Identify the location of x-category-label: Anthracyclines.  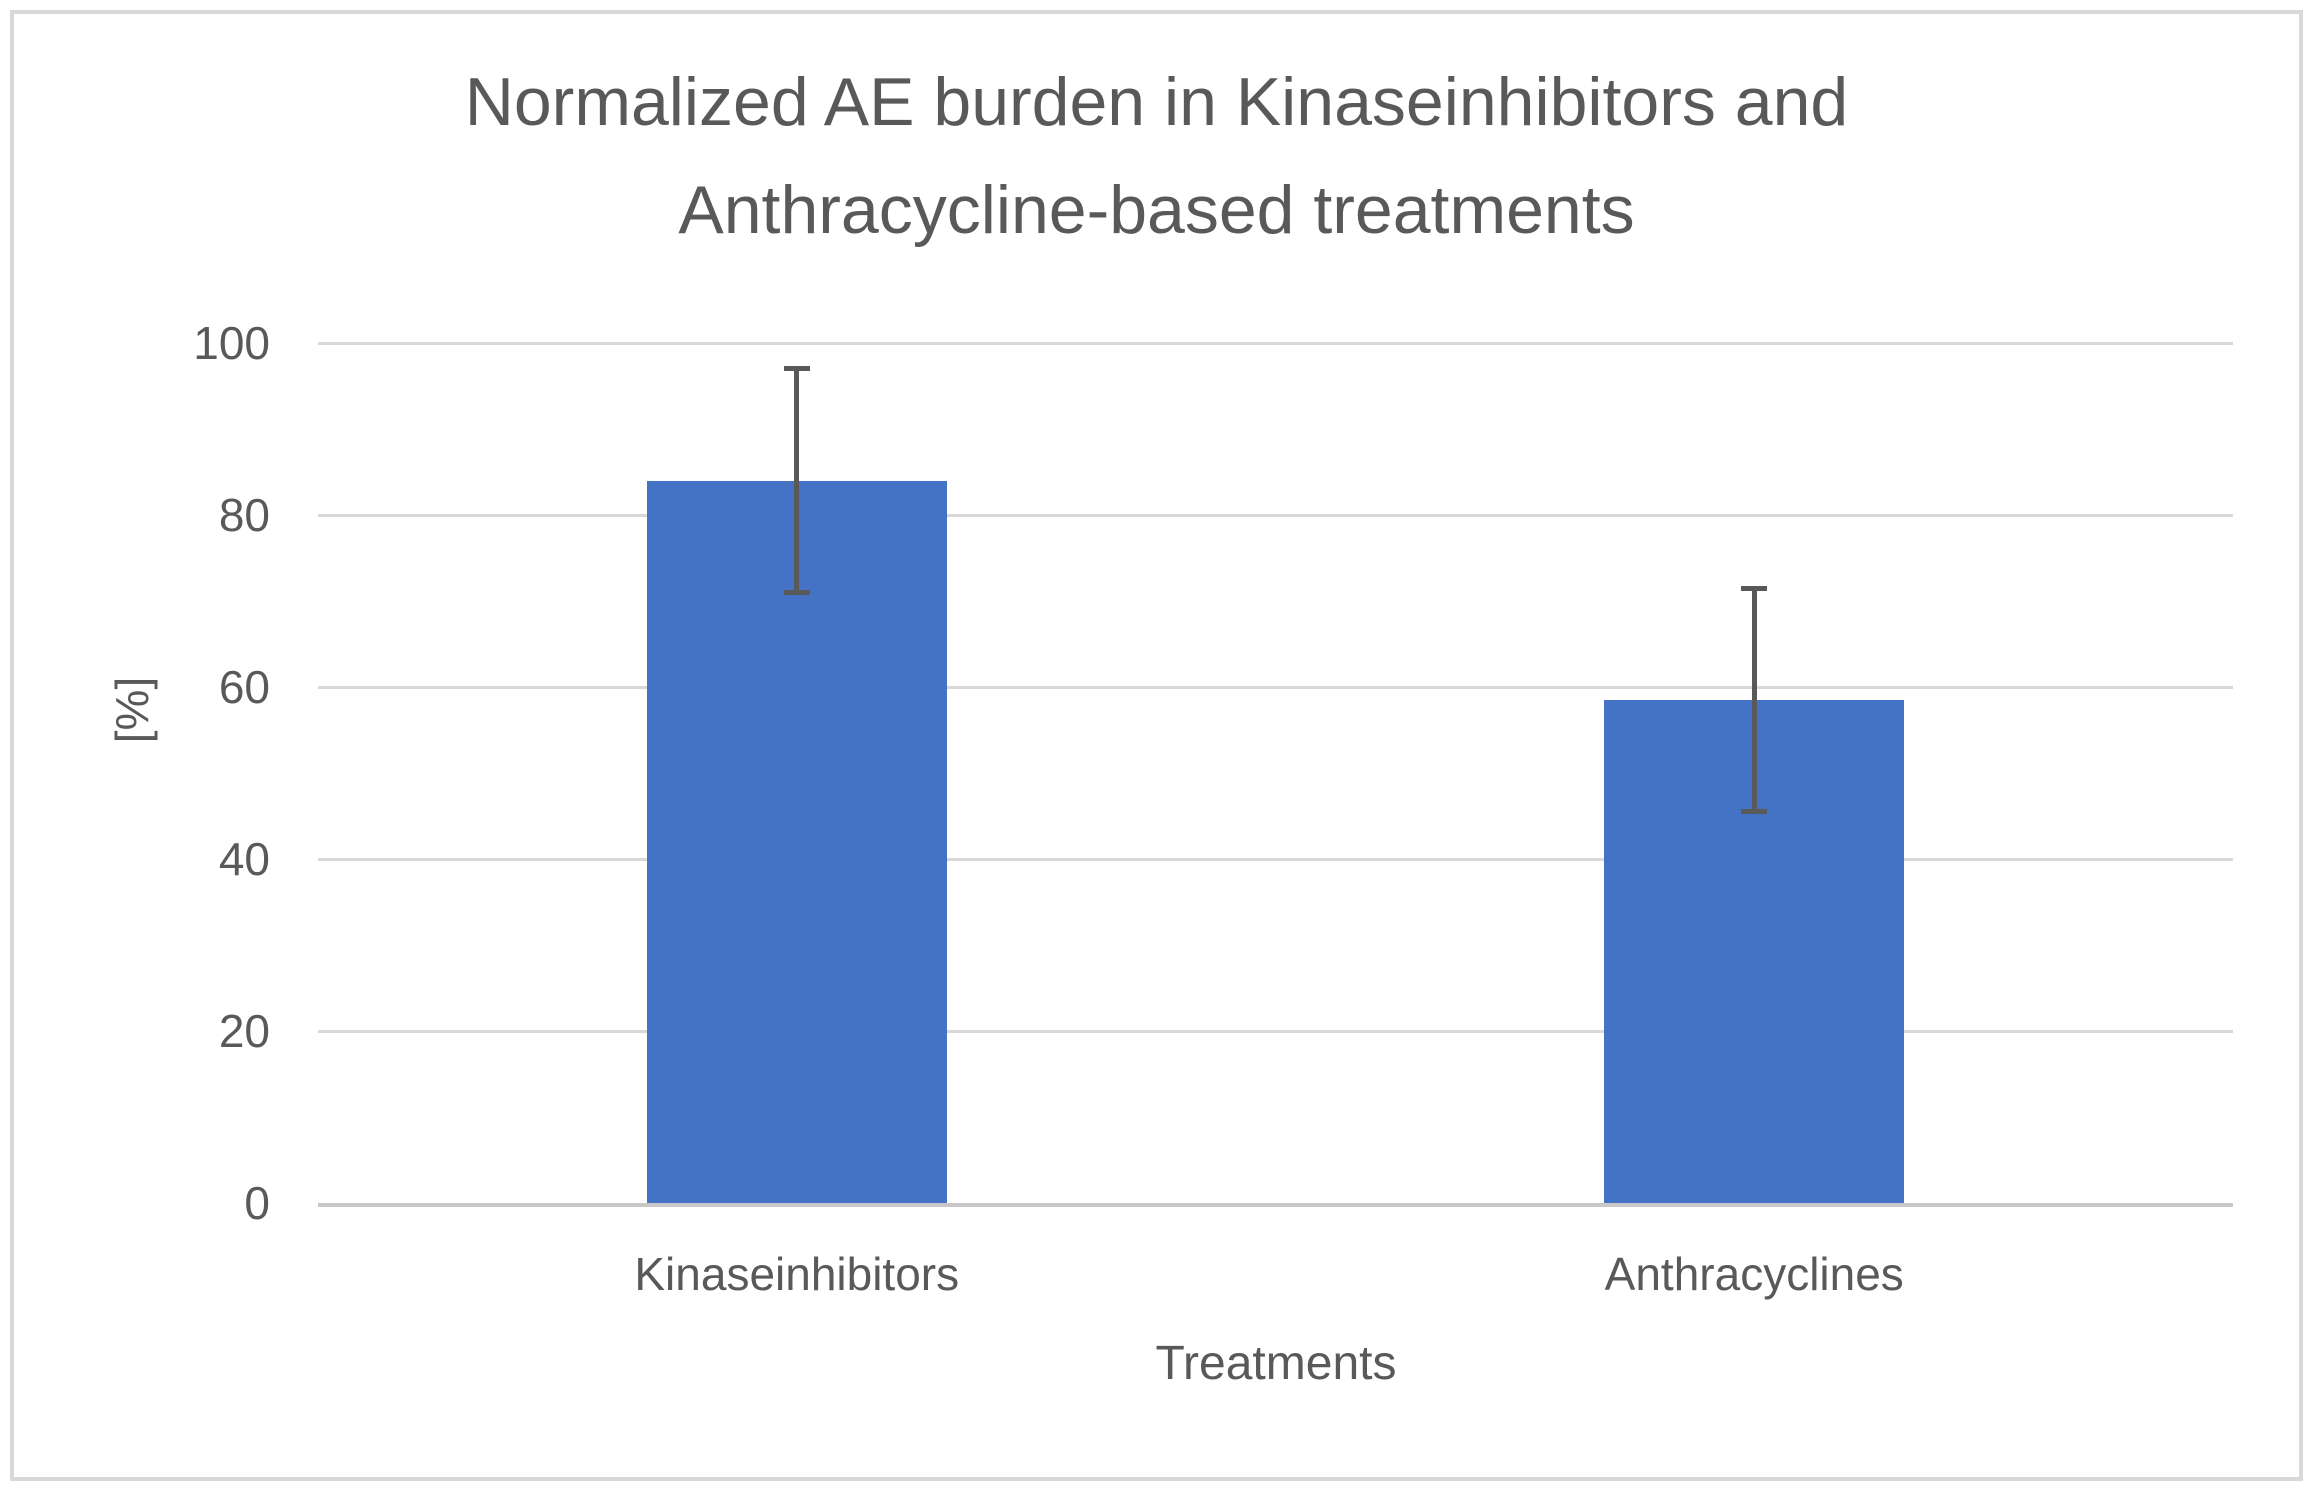
(1754, 1274).